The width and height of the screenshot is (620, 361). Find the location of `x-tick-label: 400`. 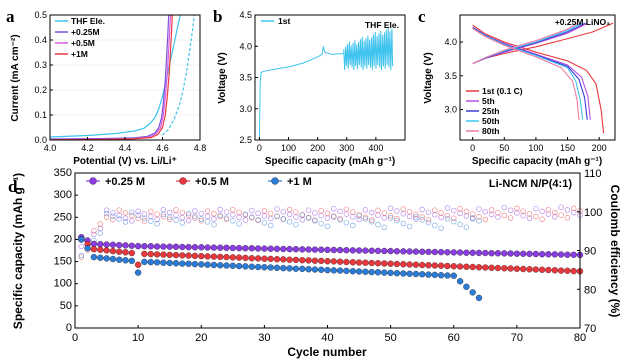

x-tick-label: 400 is located at coordinates (375, 148).